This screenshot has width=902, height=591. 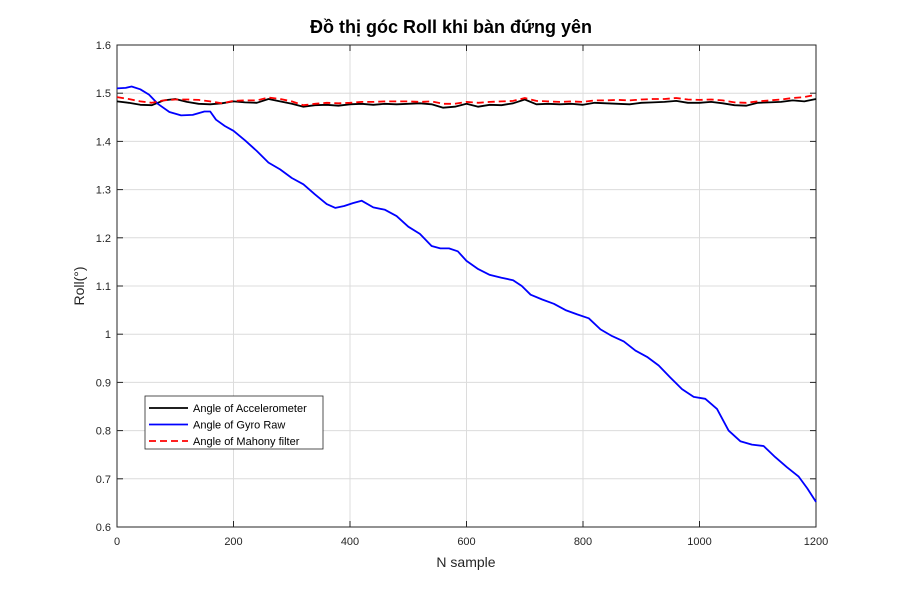 What do you see at coordinates (103, 239) in the screenshot?
I see `y-tick-label: 1.2` at bounding box center [103, 239].